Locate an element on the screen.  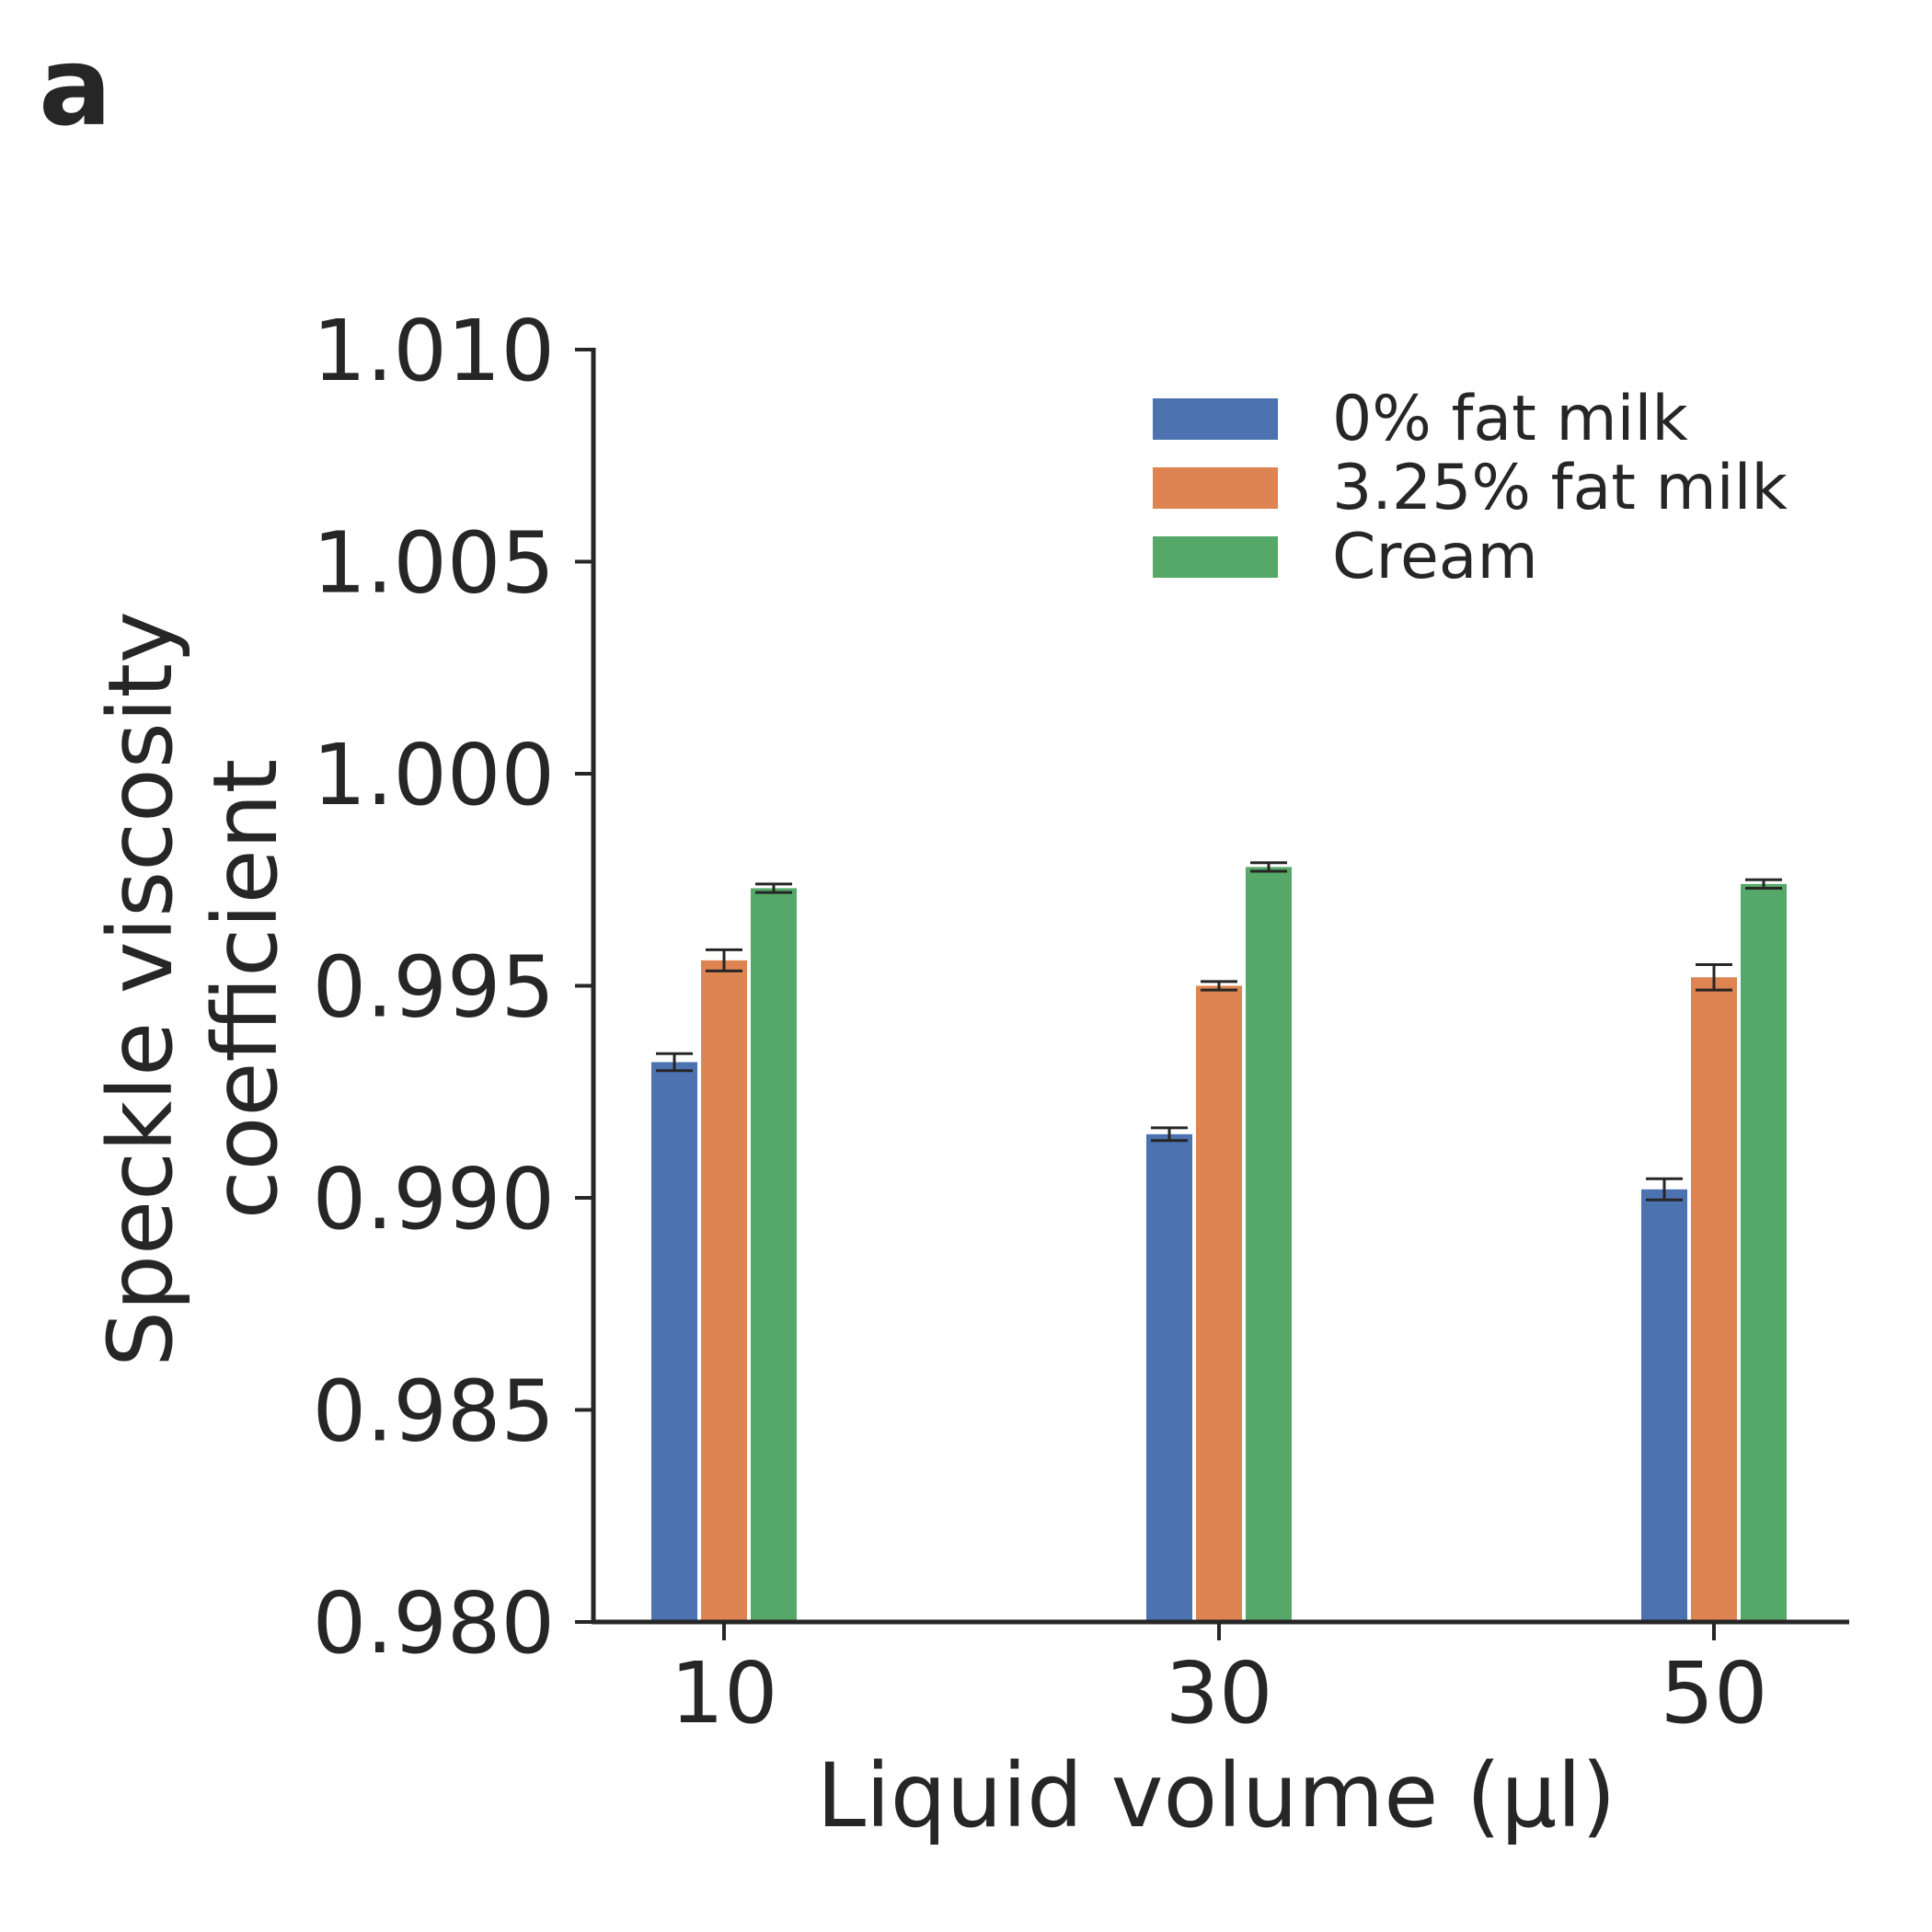
y-axis-title-line-1: Speckle viscosity is located at coordinates (140, 989).